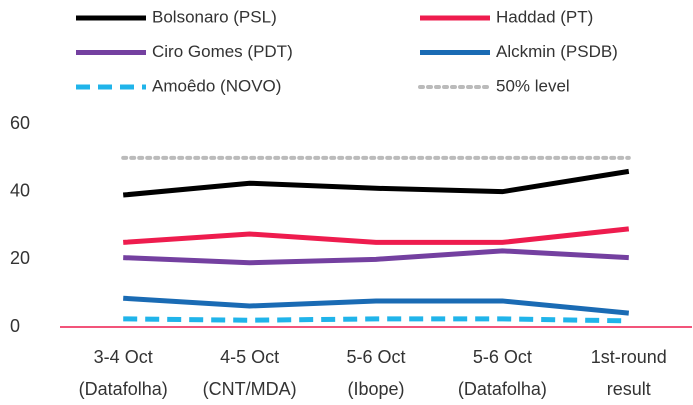 The width and height of the screenshot is (693, 405). What do you see at coordinates (15, 326) in the screenshot?
I see `y-tick-label: 0` at bounding box center [15, 326].